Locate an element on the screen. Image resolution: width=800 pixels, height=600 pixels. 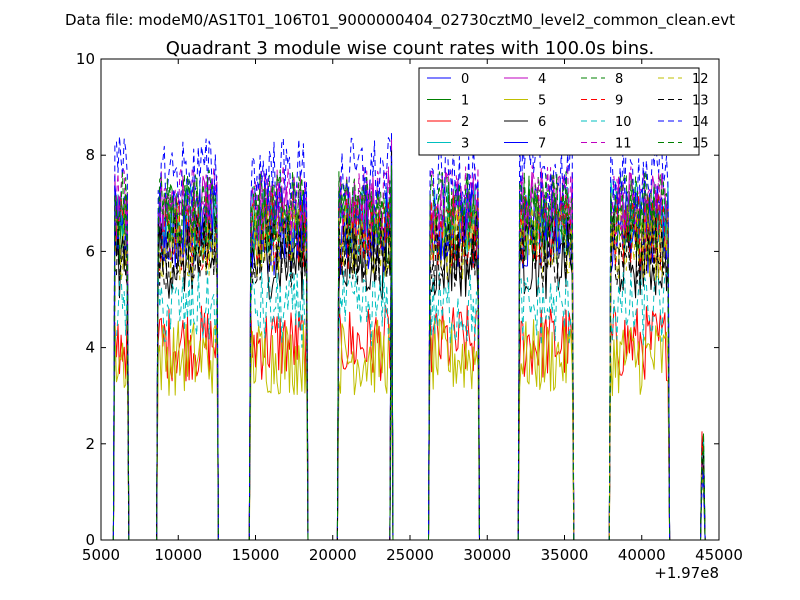
x-tick-label: 20000 is located at coordinates (333, 555).